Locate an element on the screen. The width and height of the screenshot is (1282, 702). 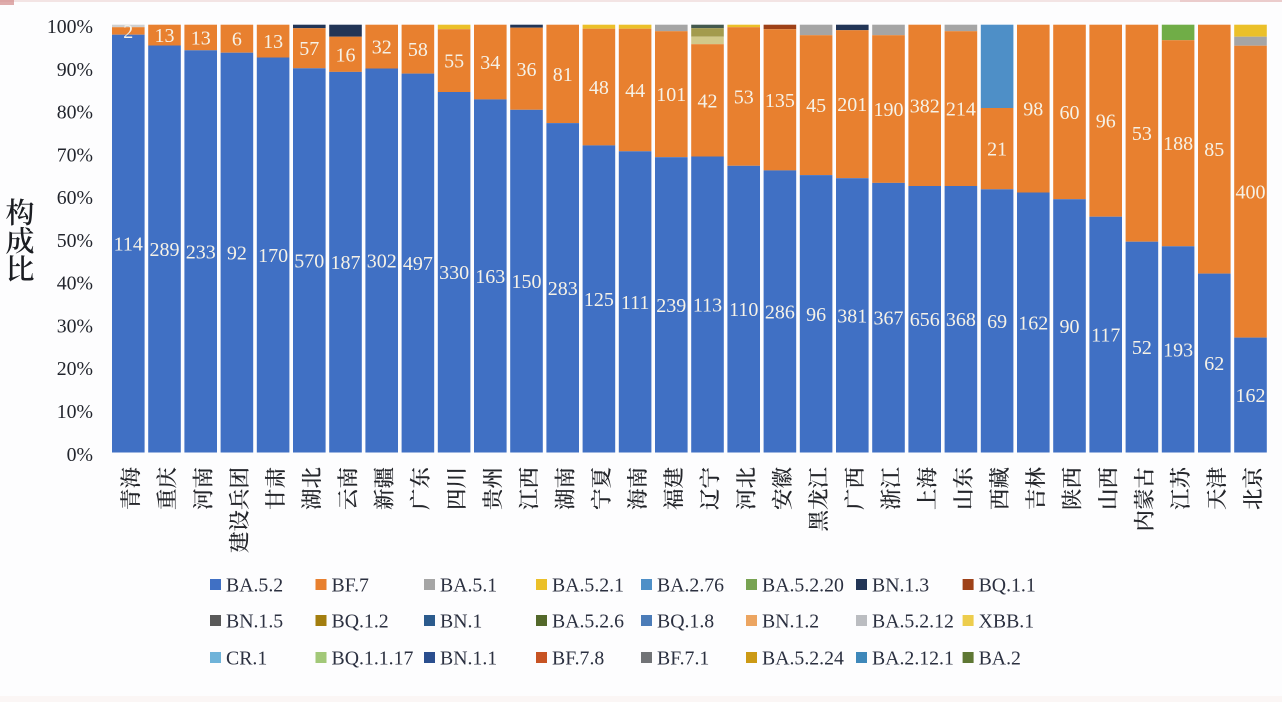
svg-text: 50% is located at coordinates (75, 241).